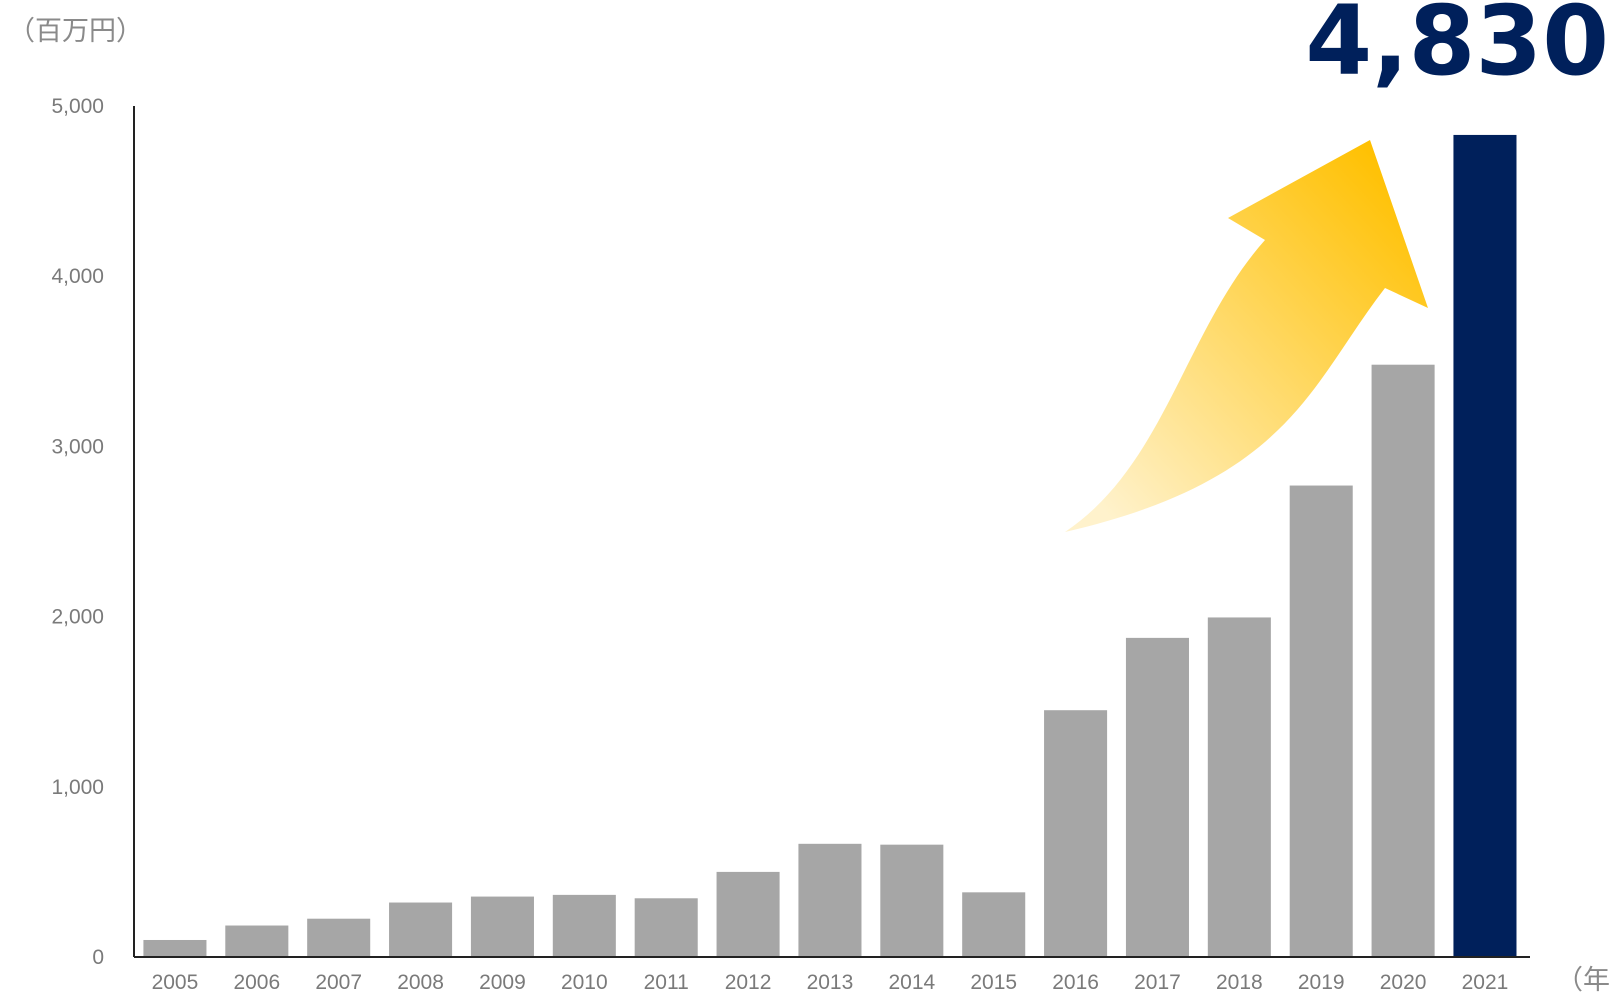 This screenshot has width=1609, height=995. Describe the element at coordinates (993, 982) in the screenshot. I see `x-tick-label: 2015` at that location.